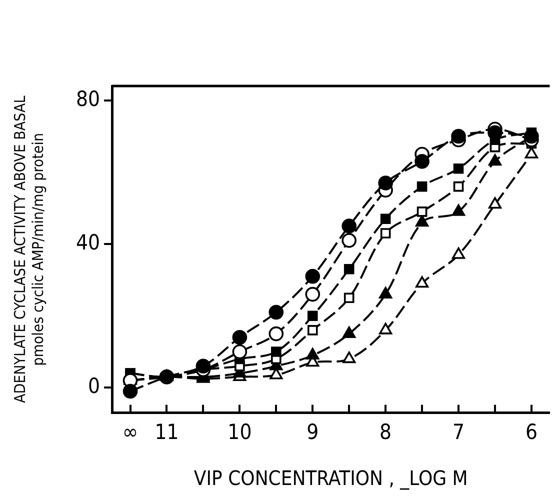  What do you see at coordinates (312, 432) in the screenshot?
I see `x-tick-label: 9` at bounding box center [312, 432].